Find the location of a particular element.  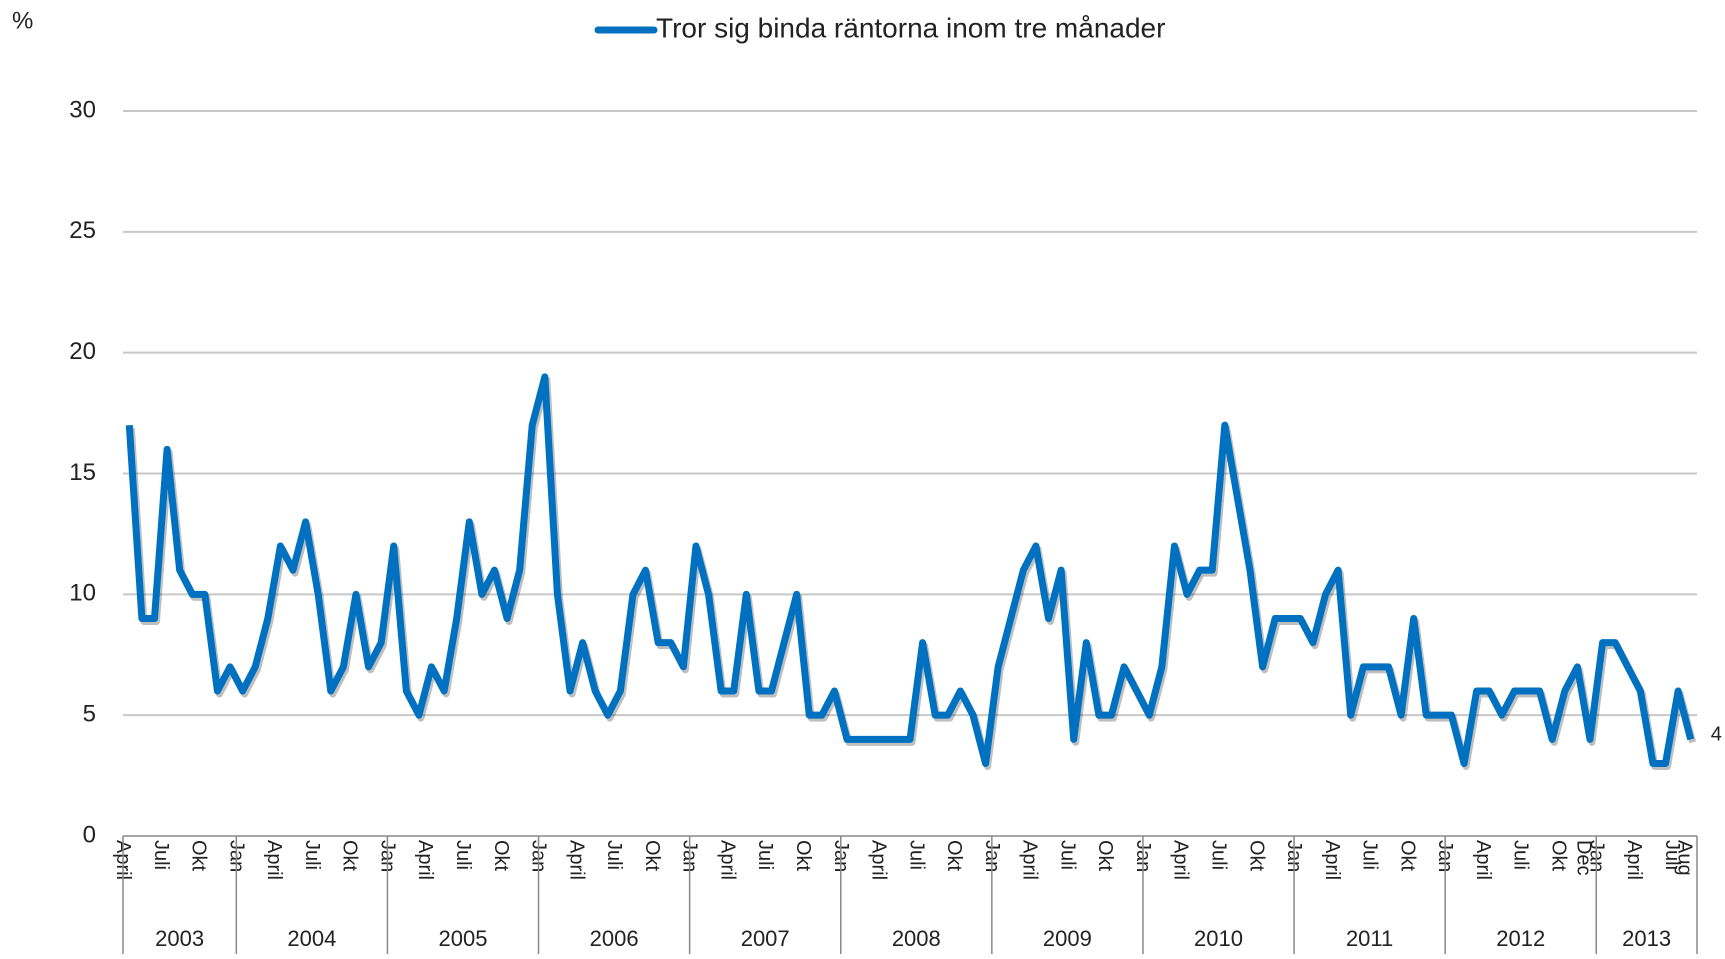

year-label: 2005 is located at coordinates (463, 938).